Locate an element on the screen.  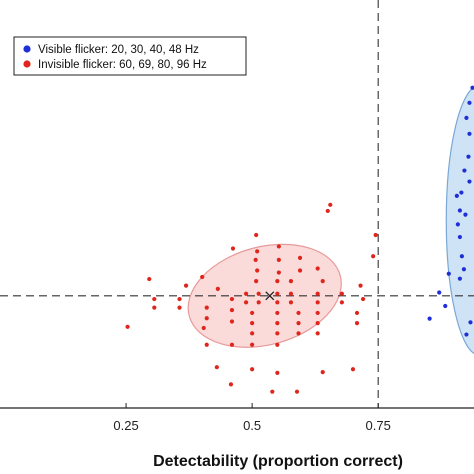
x-axis-label: Detectability (proportion correct) is located at coordinates (278, 461).